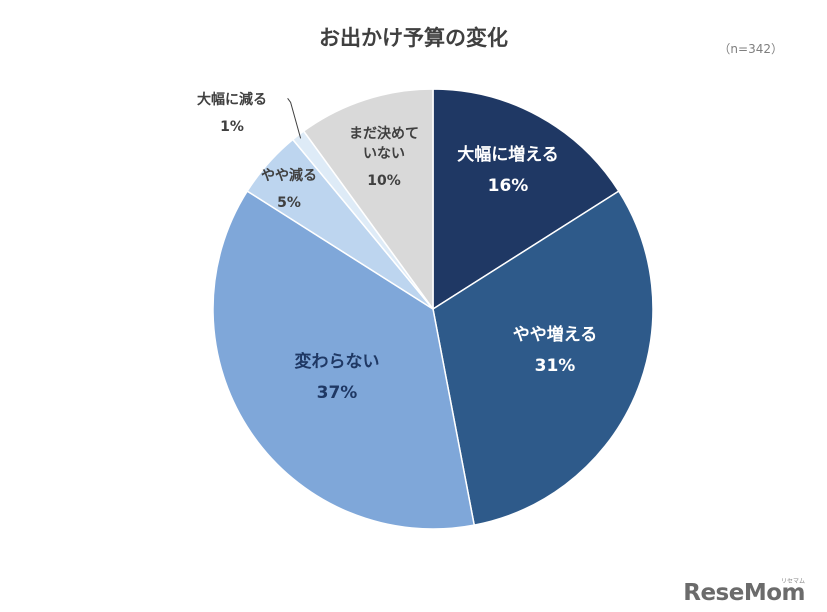 The height and width of the screenshot is (612, 827). What do you see at coordinates (232, 99) in the screenshot?
I see `slice-label: 大幅に減る` at bounding box center [232, 99].